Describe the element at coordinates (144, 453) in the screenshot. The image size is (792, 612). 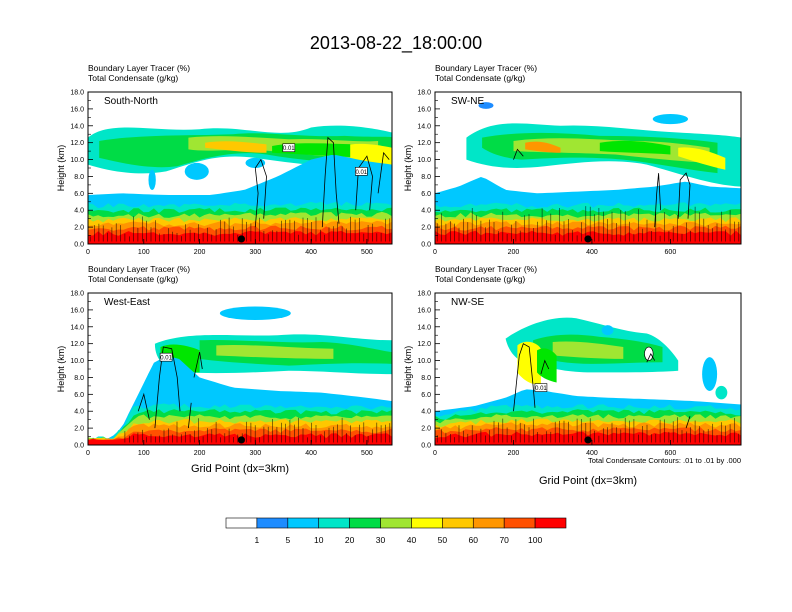
I see `x-tick-label: 100` at that location.